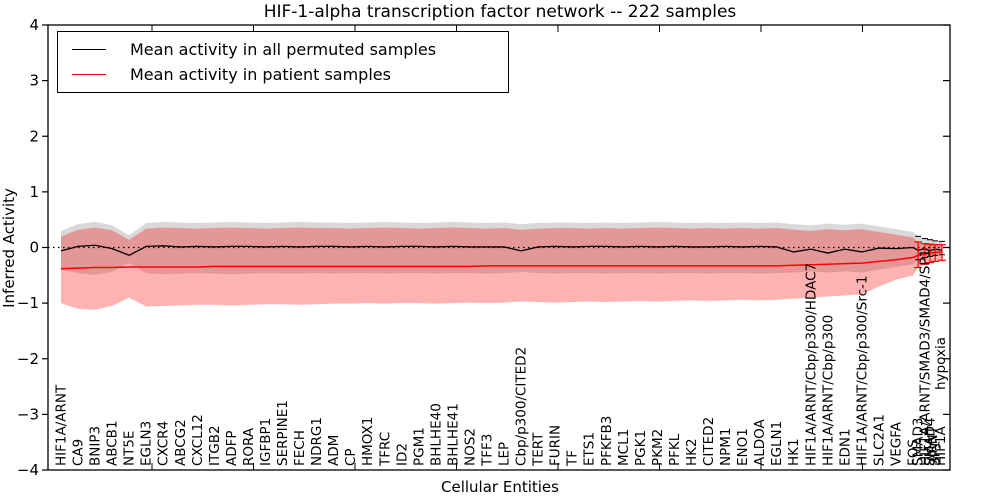 The height and width of the screenshot is (500, 1000). What do you see at coordinates (501, 260) in the screenshot?
I see `line-patient-mean` at bounding box center [501, 260].